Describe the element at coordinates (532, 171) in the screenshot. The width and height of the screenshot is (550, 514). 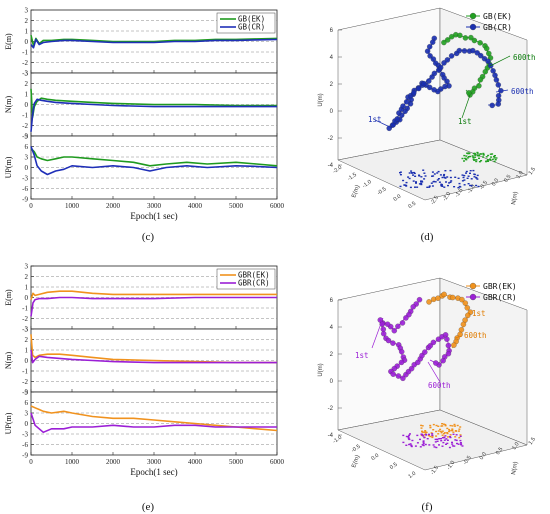
I see `y-tick-label: 1.5` at that location.